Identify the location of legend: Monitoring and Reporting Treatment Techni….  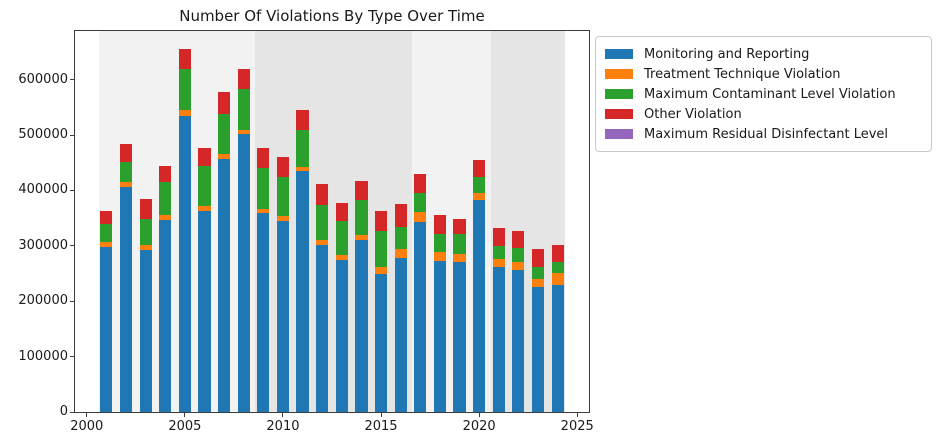
(763, 94).